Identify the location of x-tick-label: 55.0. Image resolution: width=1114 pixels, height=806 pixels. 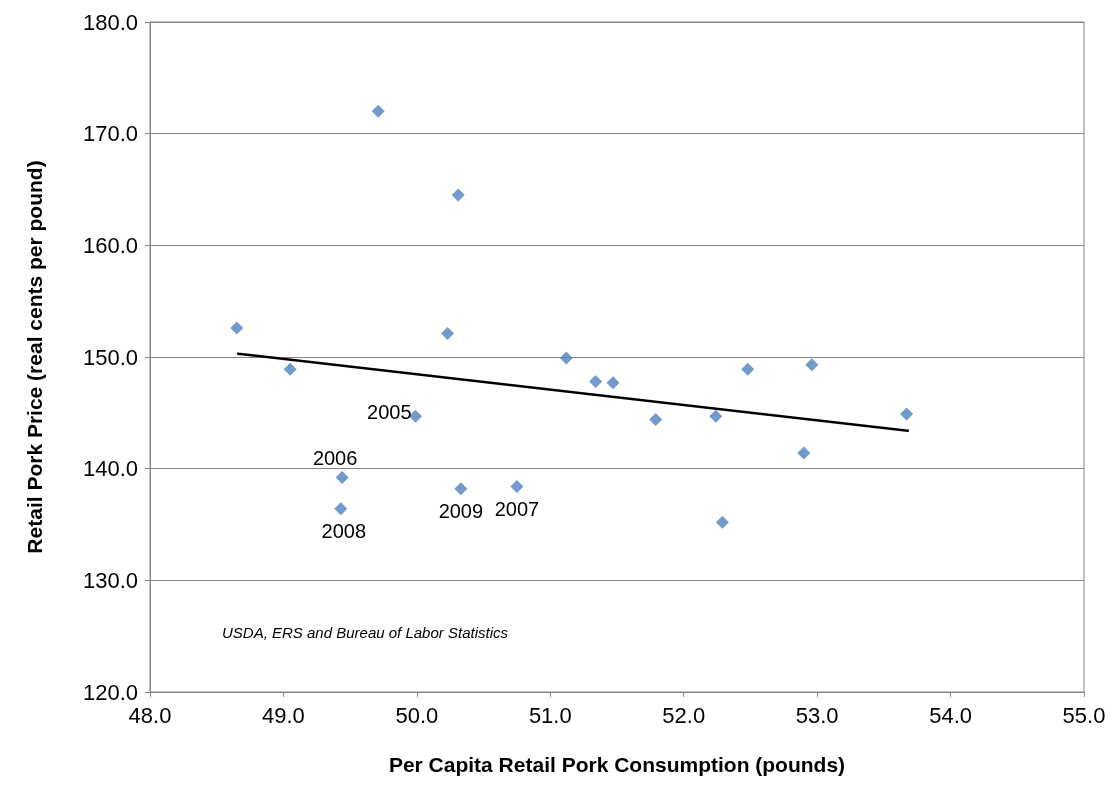
(1084, 715).